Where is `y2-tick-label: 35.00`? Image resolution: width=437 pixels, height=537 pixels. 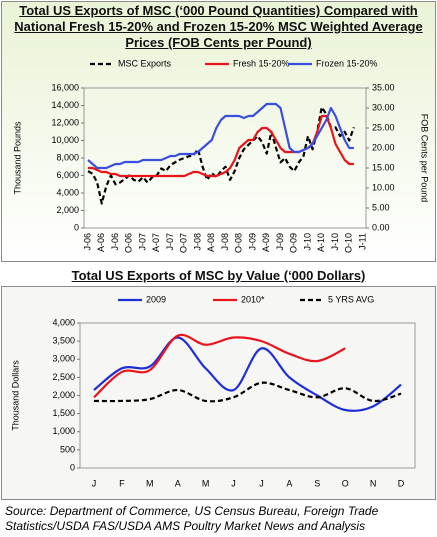
y2-tick-label: 35.00 is located at coordinates (383, 87).